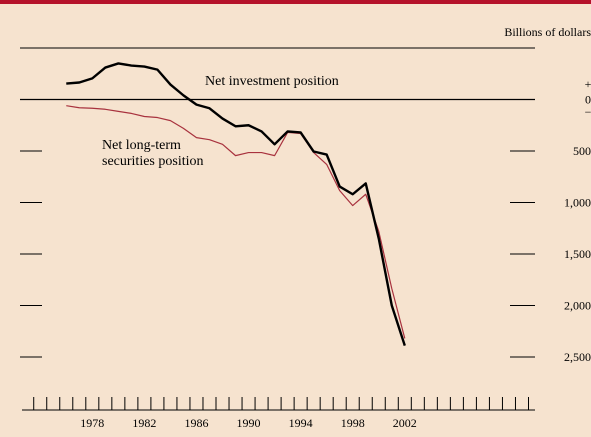 The width and height of the screenshot is (591, 437). What do you see at coordinates (547, 32) in the screenshot?
I see `unit-label: Billions of dollars` at bounding box center [547, 32].